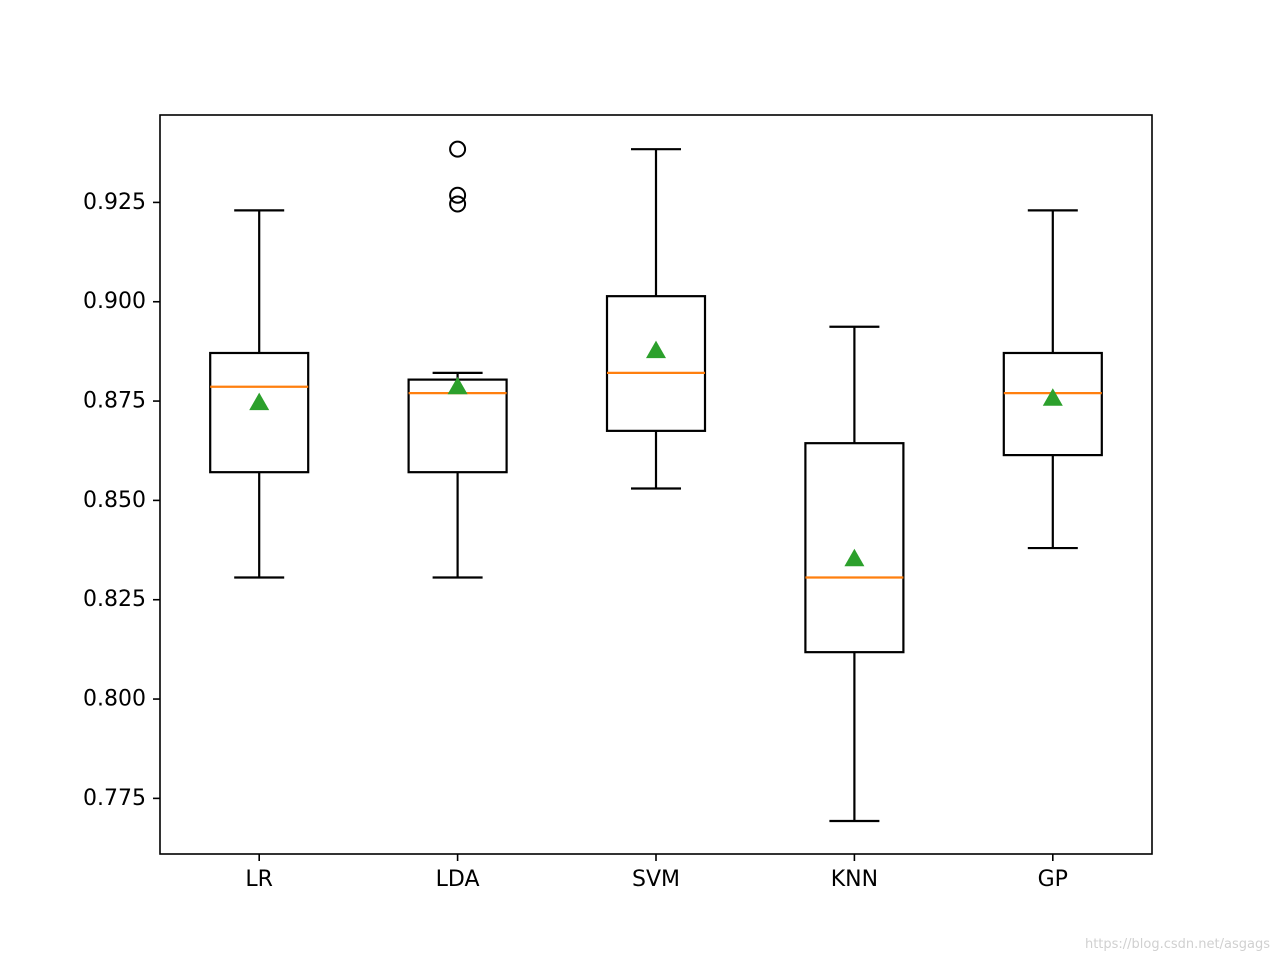  I want to click on box-group-svm, so click(656, 319).